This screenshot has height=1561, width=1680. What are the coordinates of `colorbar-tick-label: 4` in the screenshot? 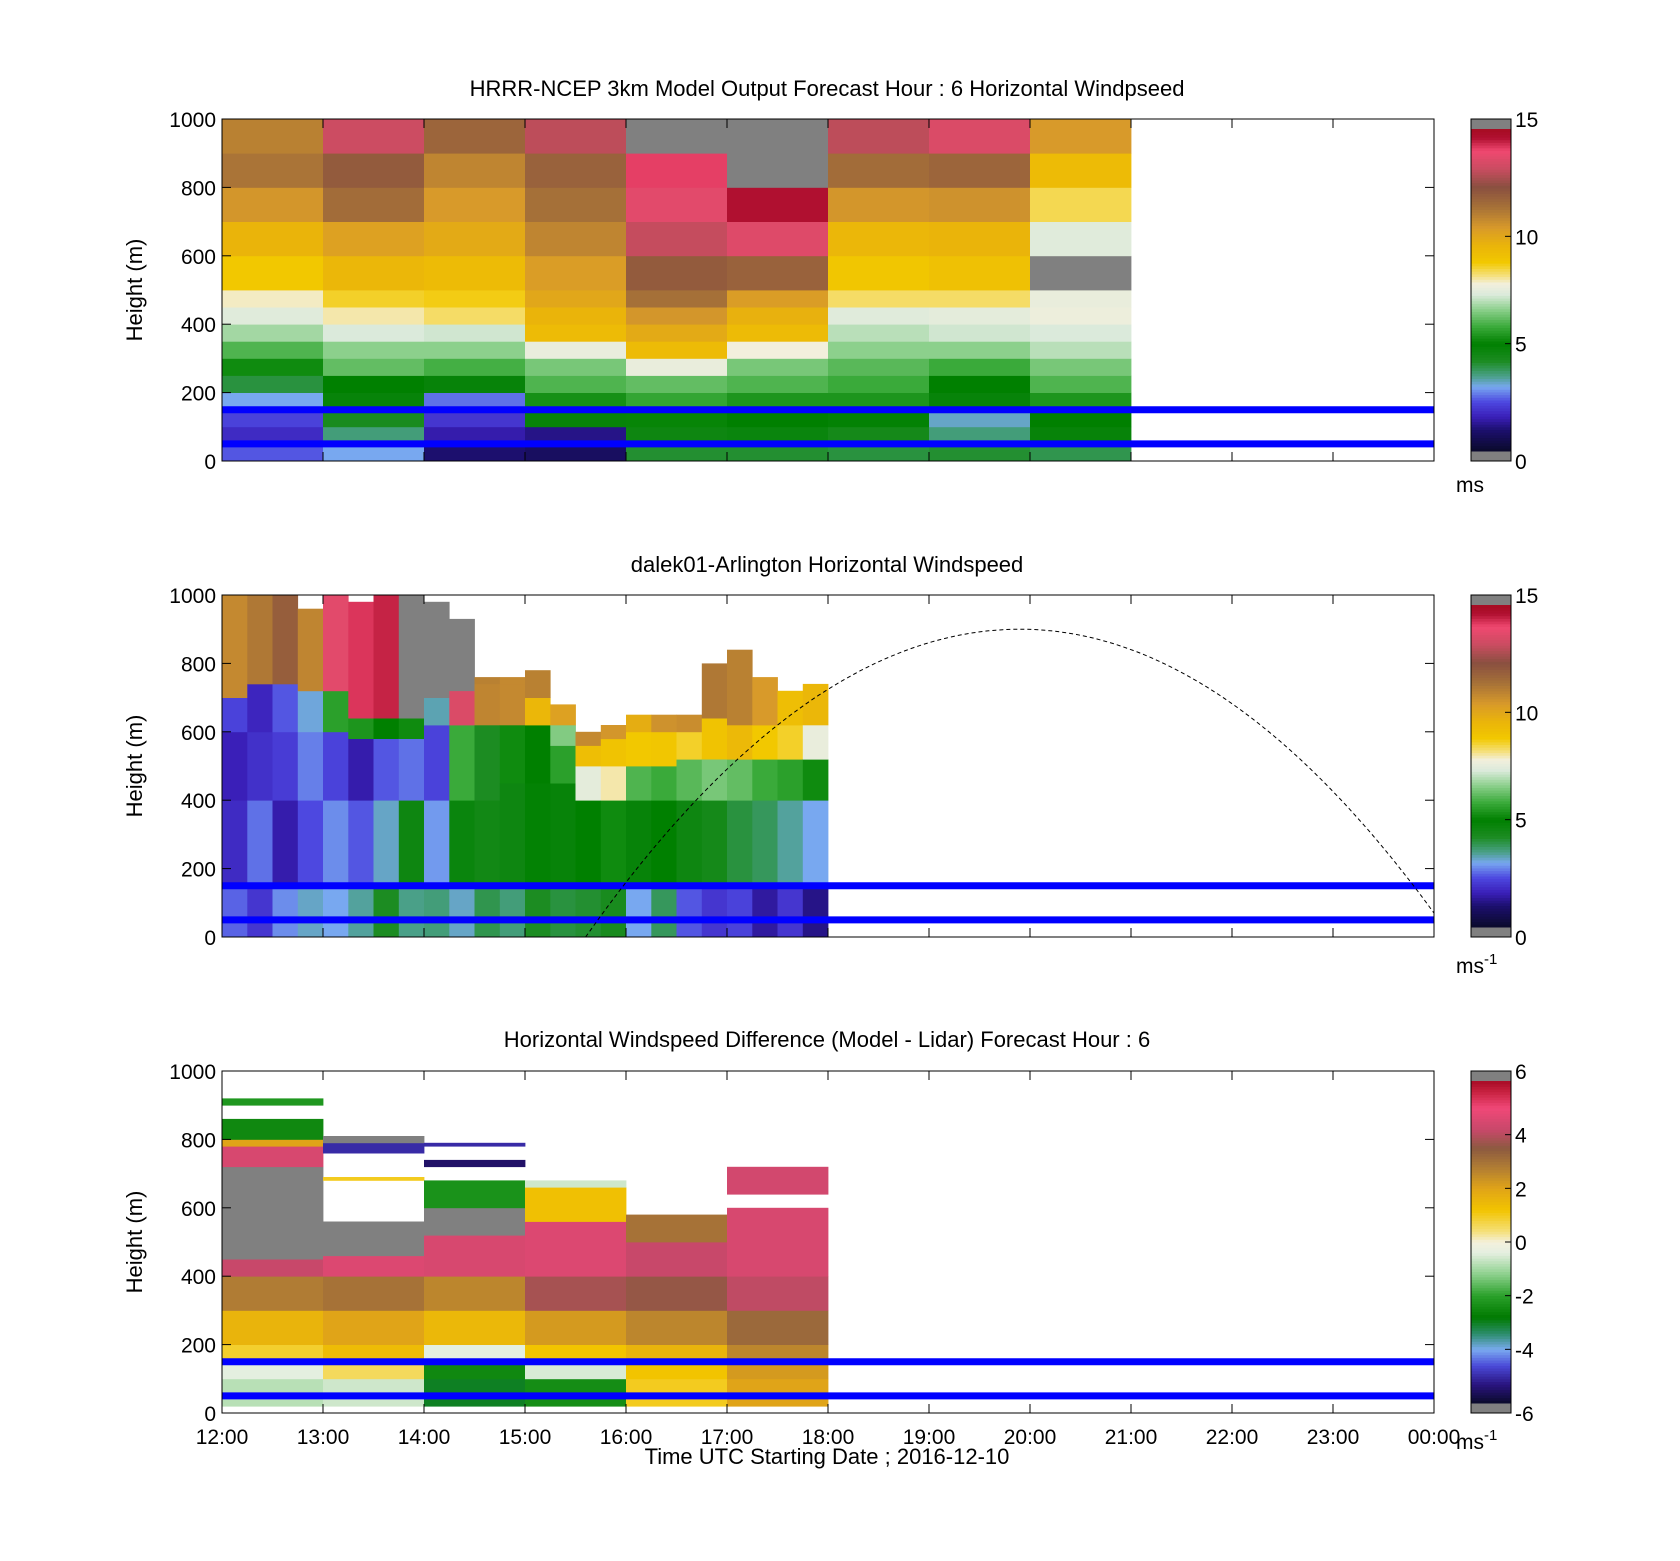 It's located at (1521, 1136).